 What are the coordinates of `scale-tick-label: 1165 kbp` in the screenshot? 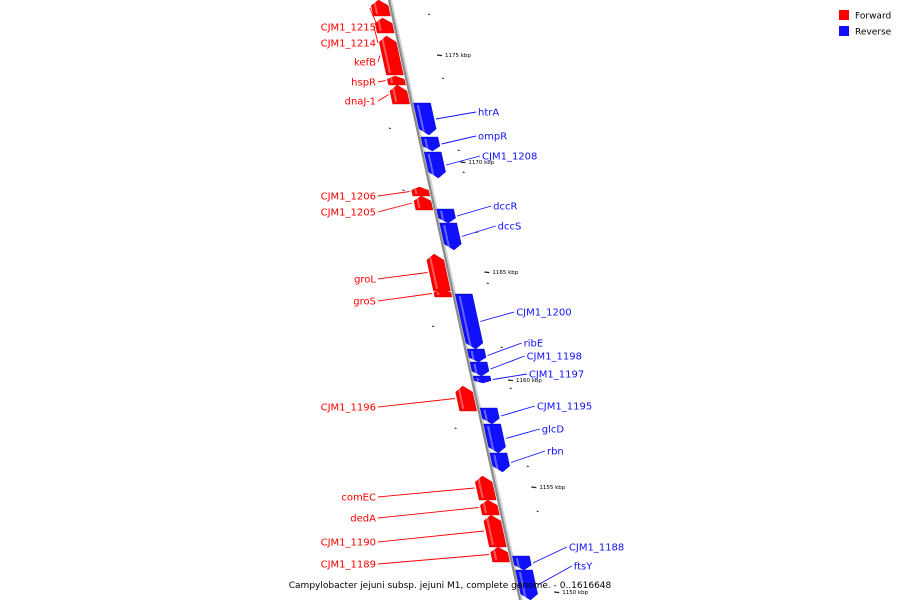 It's located at (505, 273).